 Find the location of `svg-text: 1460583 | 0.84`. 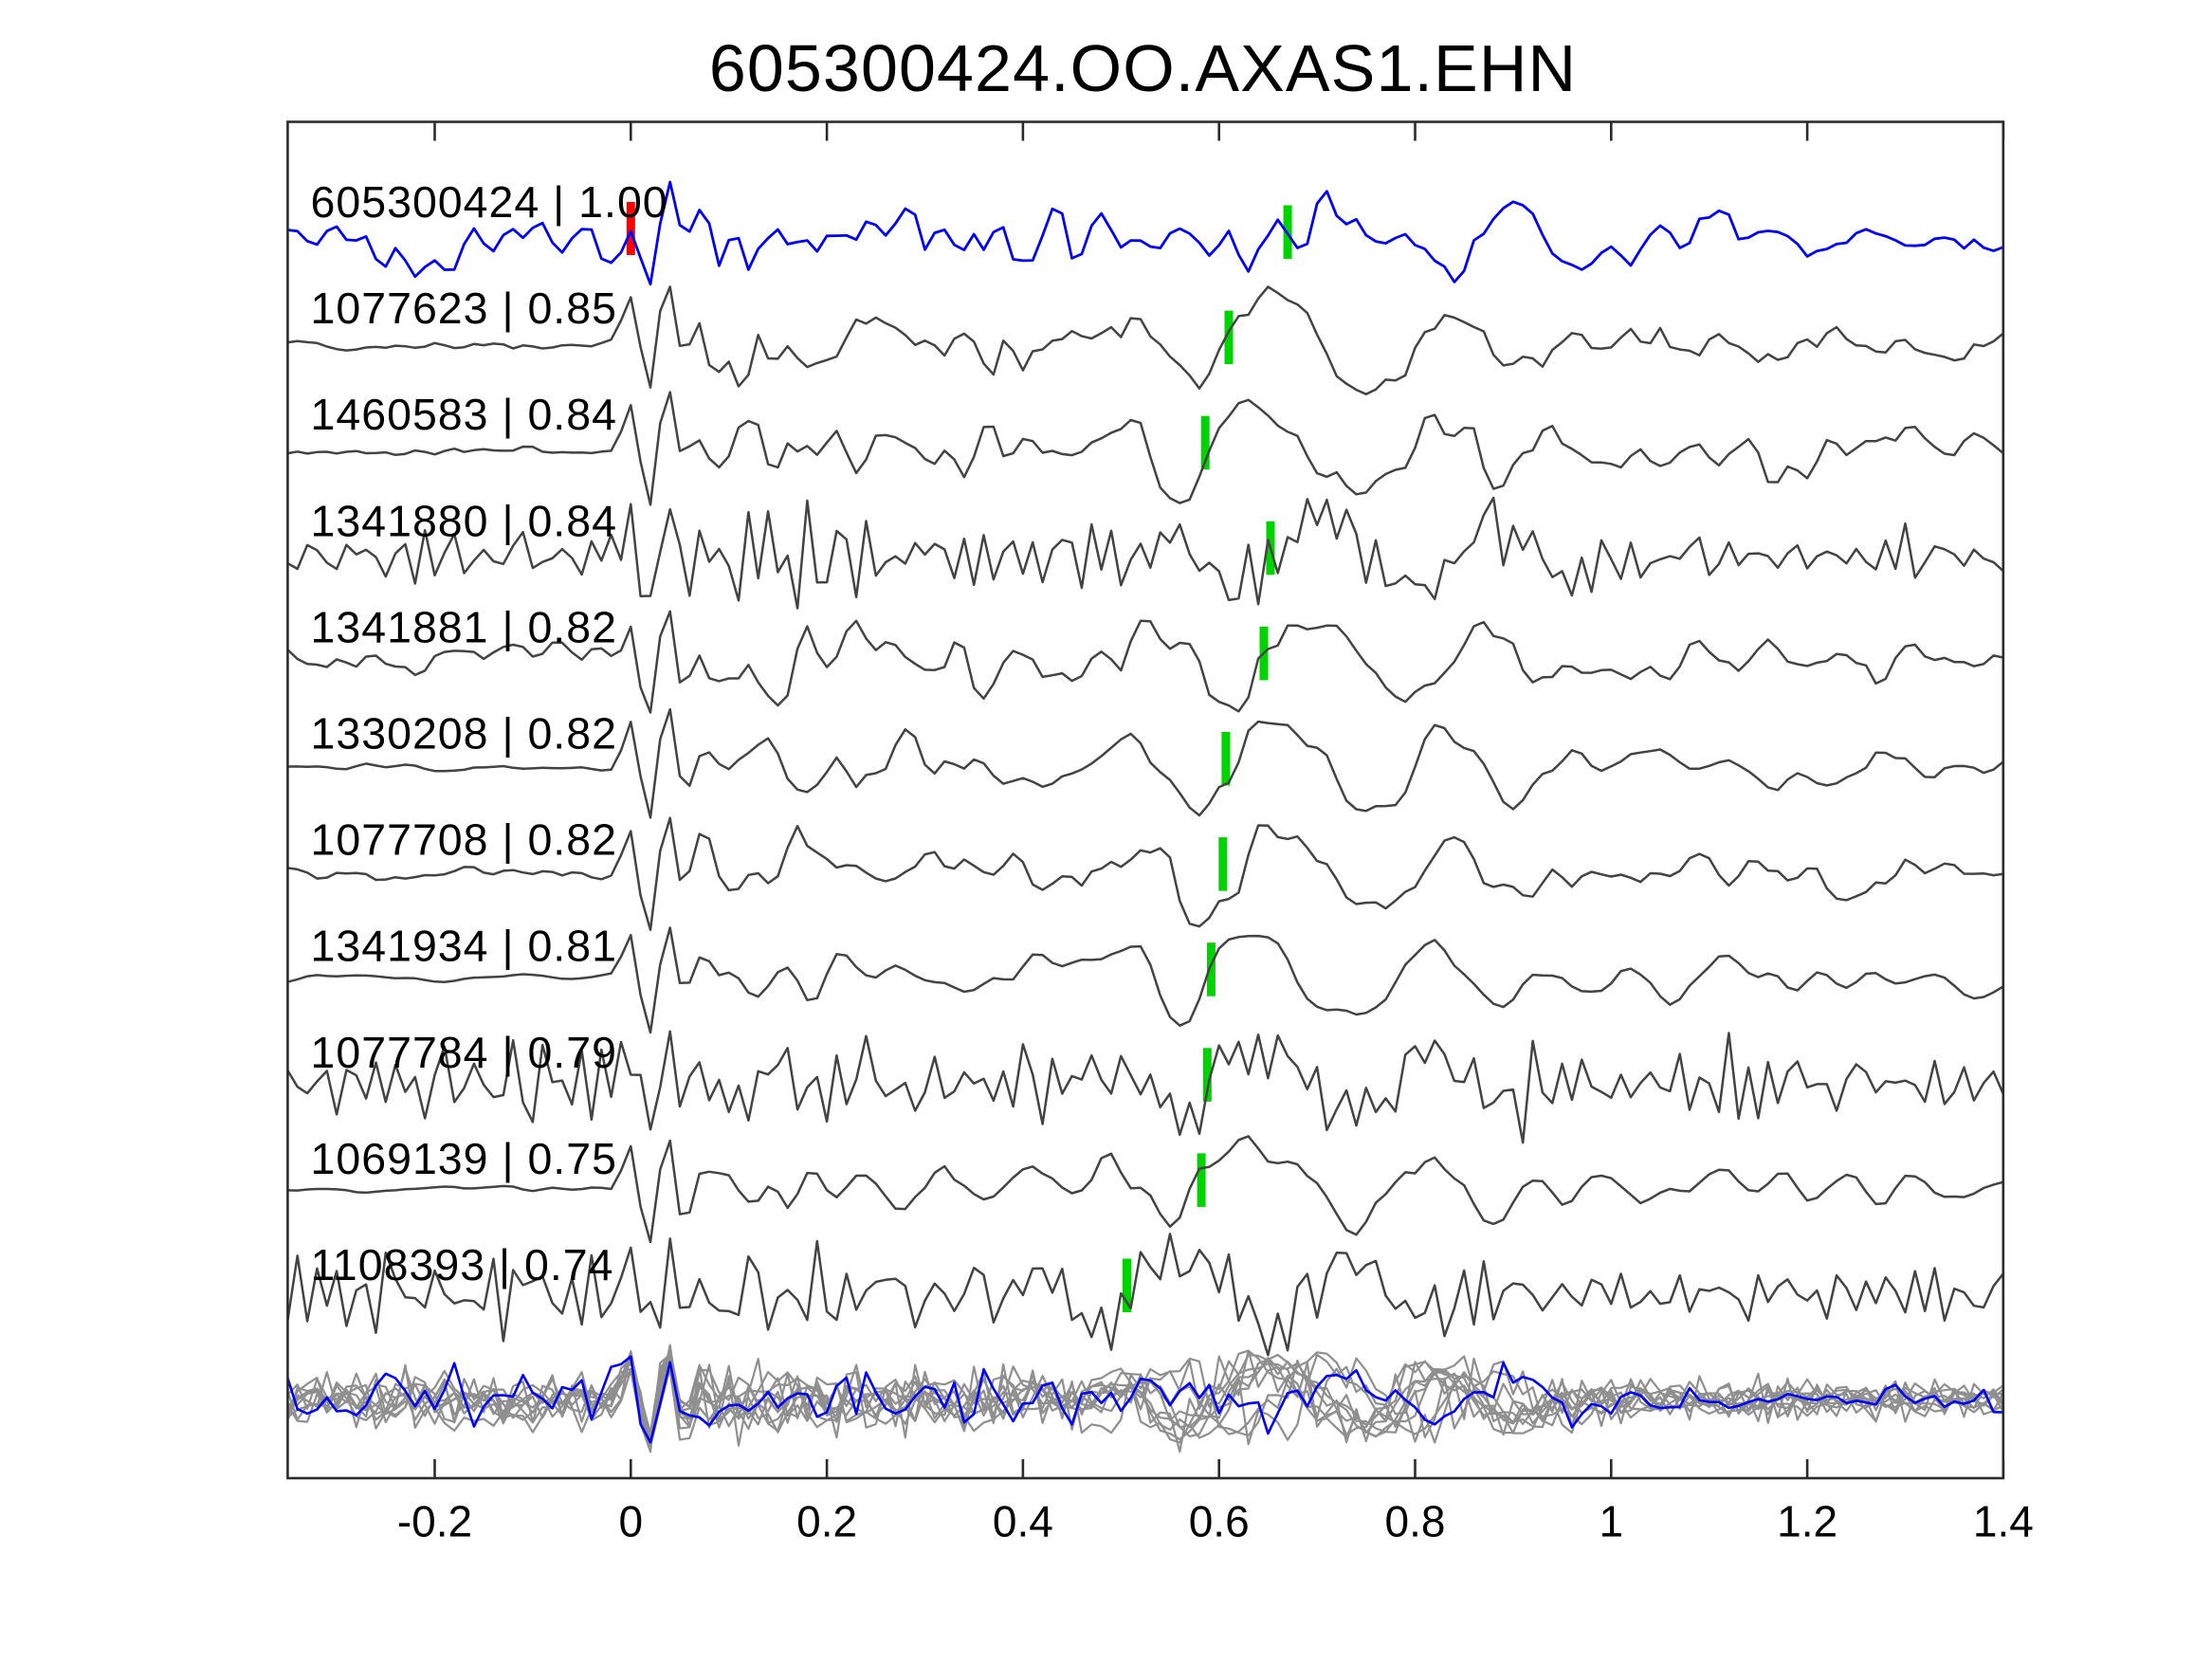

svg-text: 1460583 | 0.84 is located at coordinates (464, 414).